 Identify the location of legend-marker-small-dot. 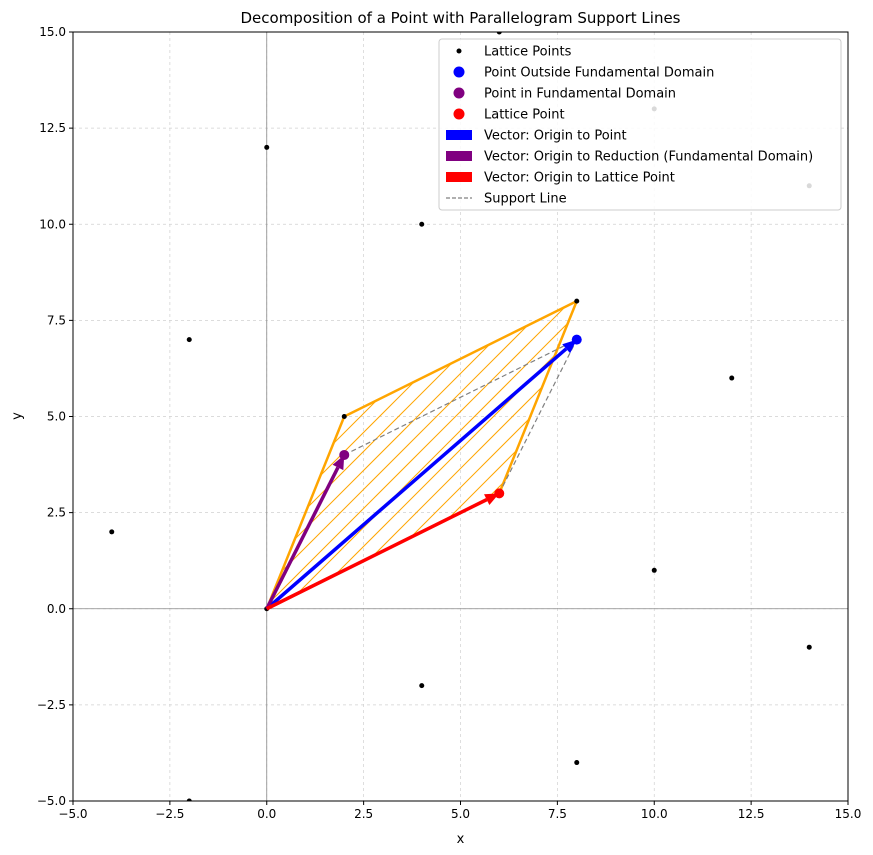
(459, 51).